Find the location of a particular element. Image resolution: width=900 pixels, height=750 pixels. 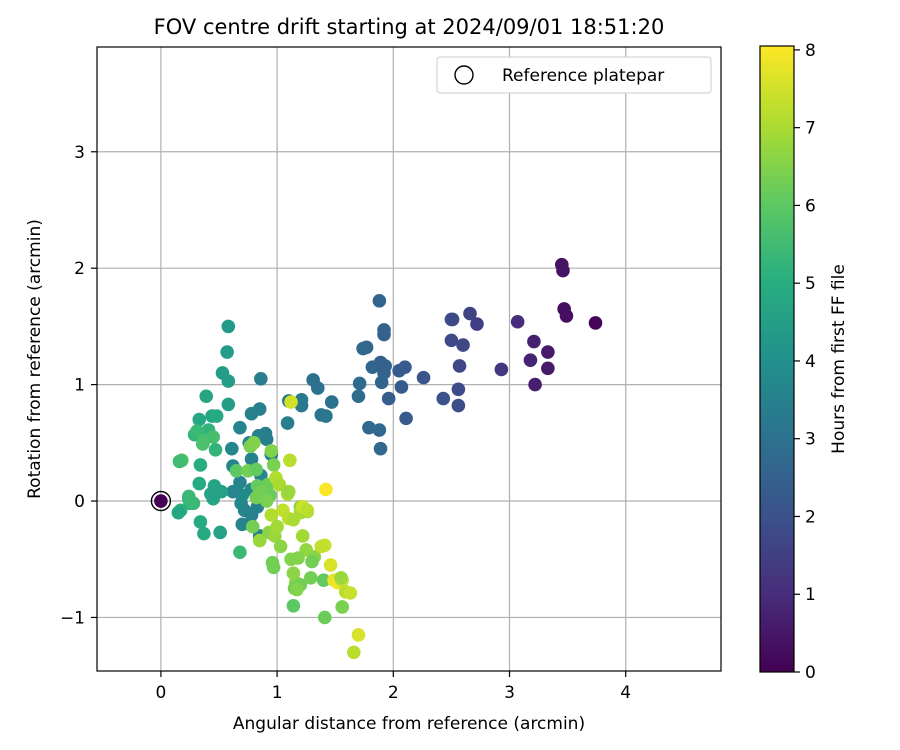

colorbar-tick-label: 7 is located at coordinates (810, 129).